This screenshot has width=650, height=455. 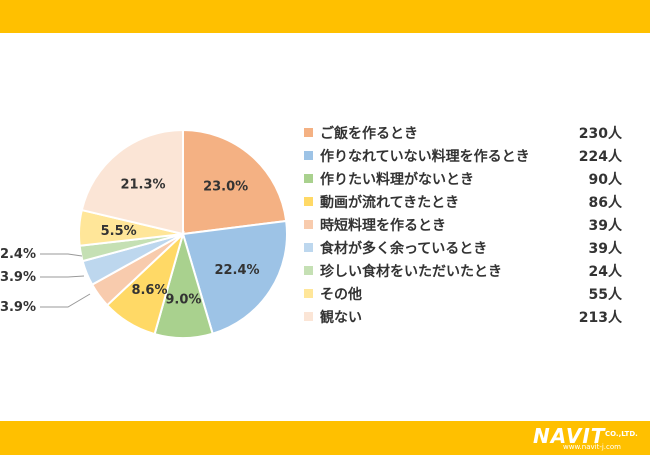 I want to click on legend-label: 観ない, so click(x=341, y=318).